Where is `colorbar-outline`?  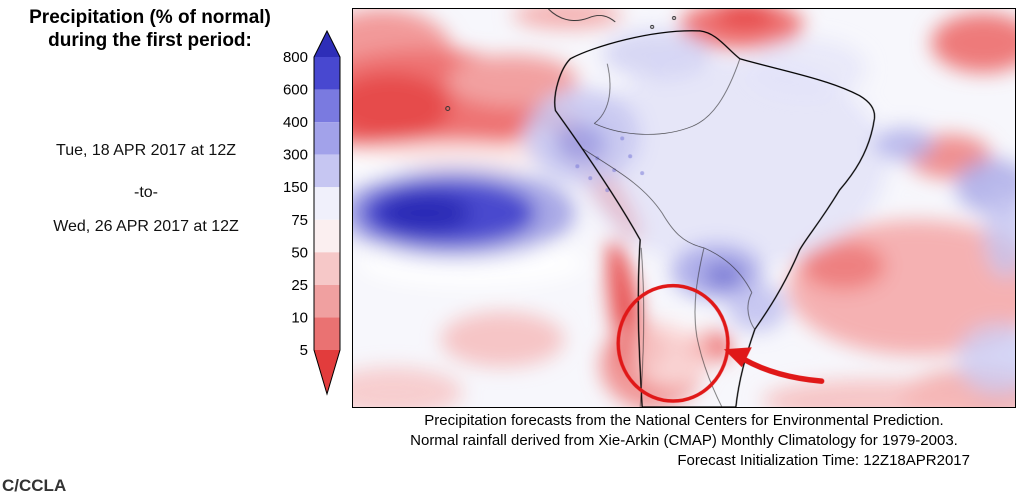 colorbar-outline is located at coordinates (327, 212).